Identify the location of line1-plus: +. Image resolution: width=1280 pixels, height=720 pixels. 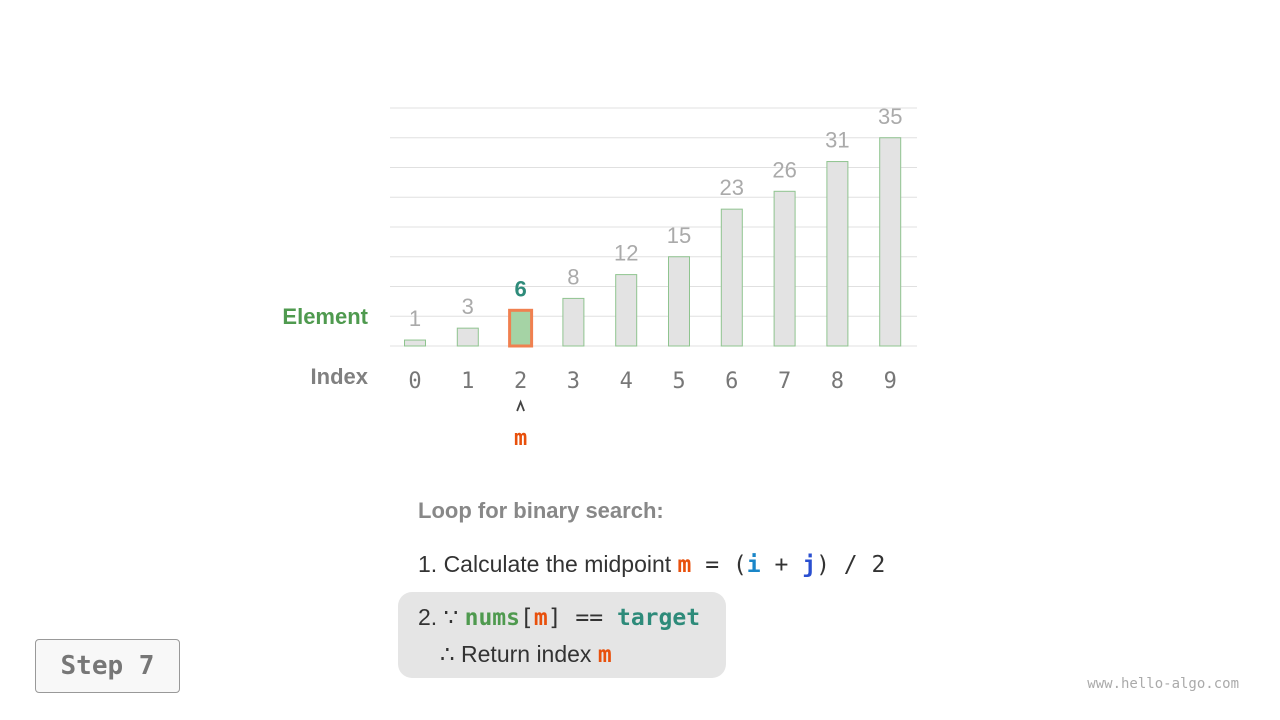
(781, 565).